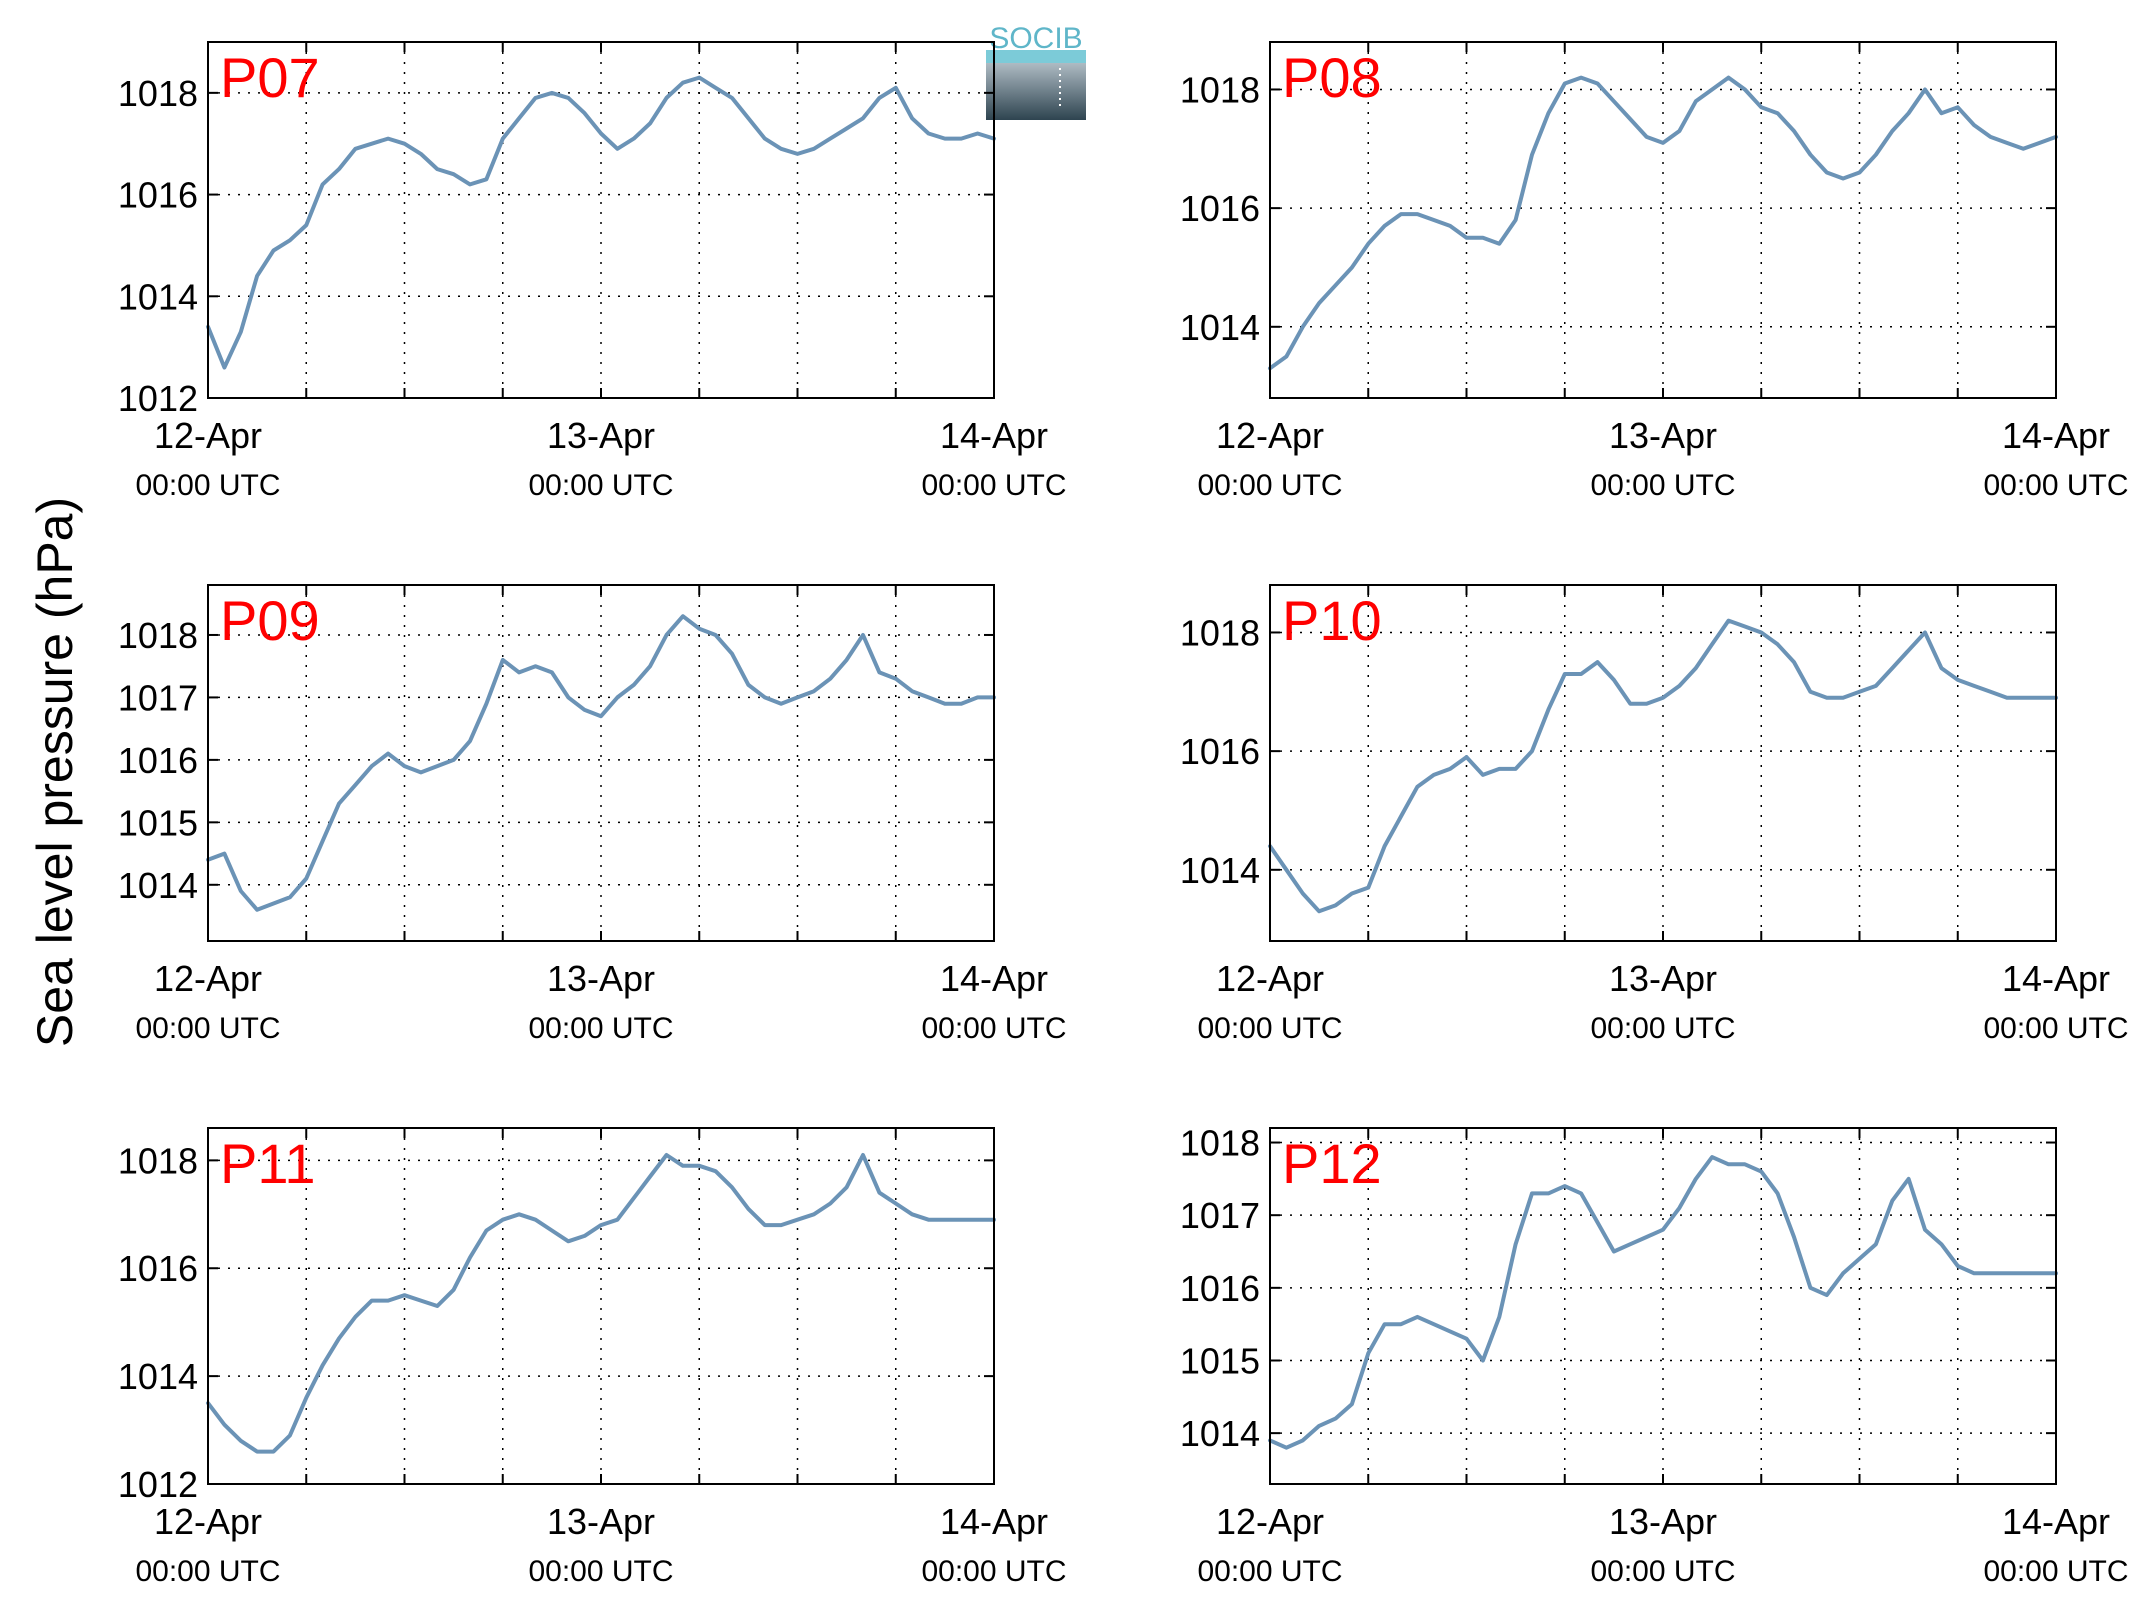  What do you see at coordinates (267, 1163) in the screenshot?
I see `panel-label: P11` at bounding box center [267, 1163].